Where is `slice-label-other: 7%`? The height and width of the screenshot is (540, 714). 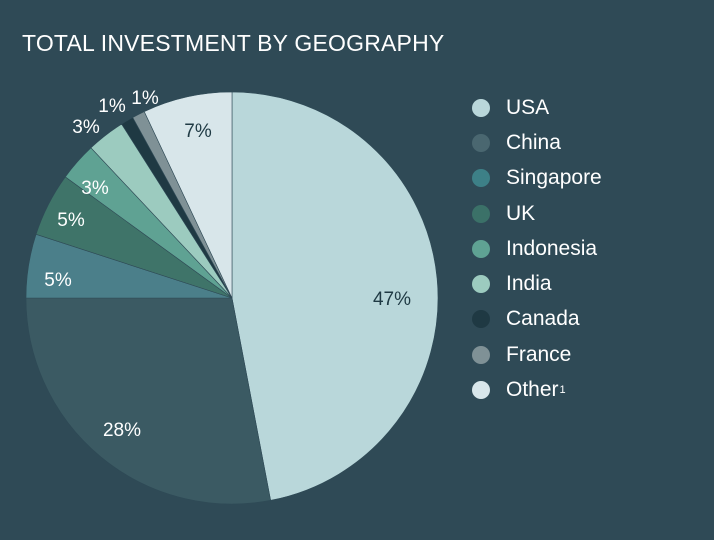
slice-label-other: 7% is located at coordinates (198, 131).